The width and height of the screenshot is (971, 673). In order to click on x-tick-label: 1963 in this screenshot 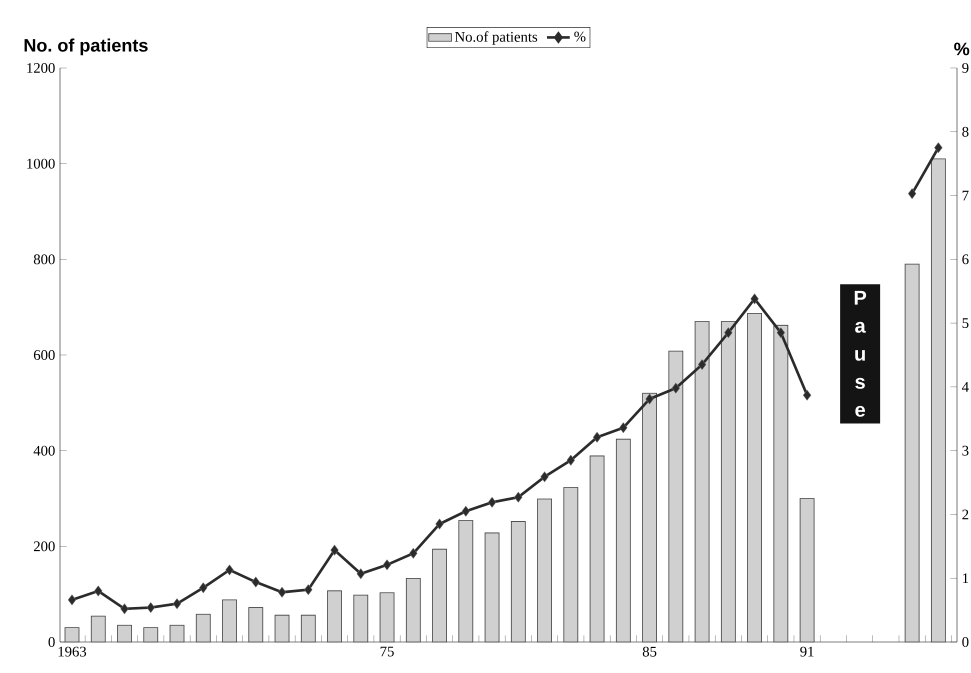, I will do `click(72, 651)`.